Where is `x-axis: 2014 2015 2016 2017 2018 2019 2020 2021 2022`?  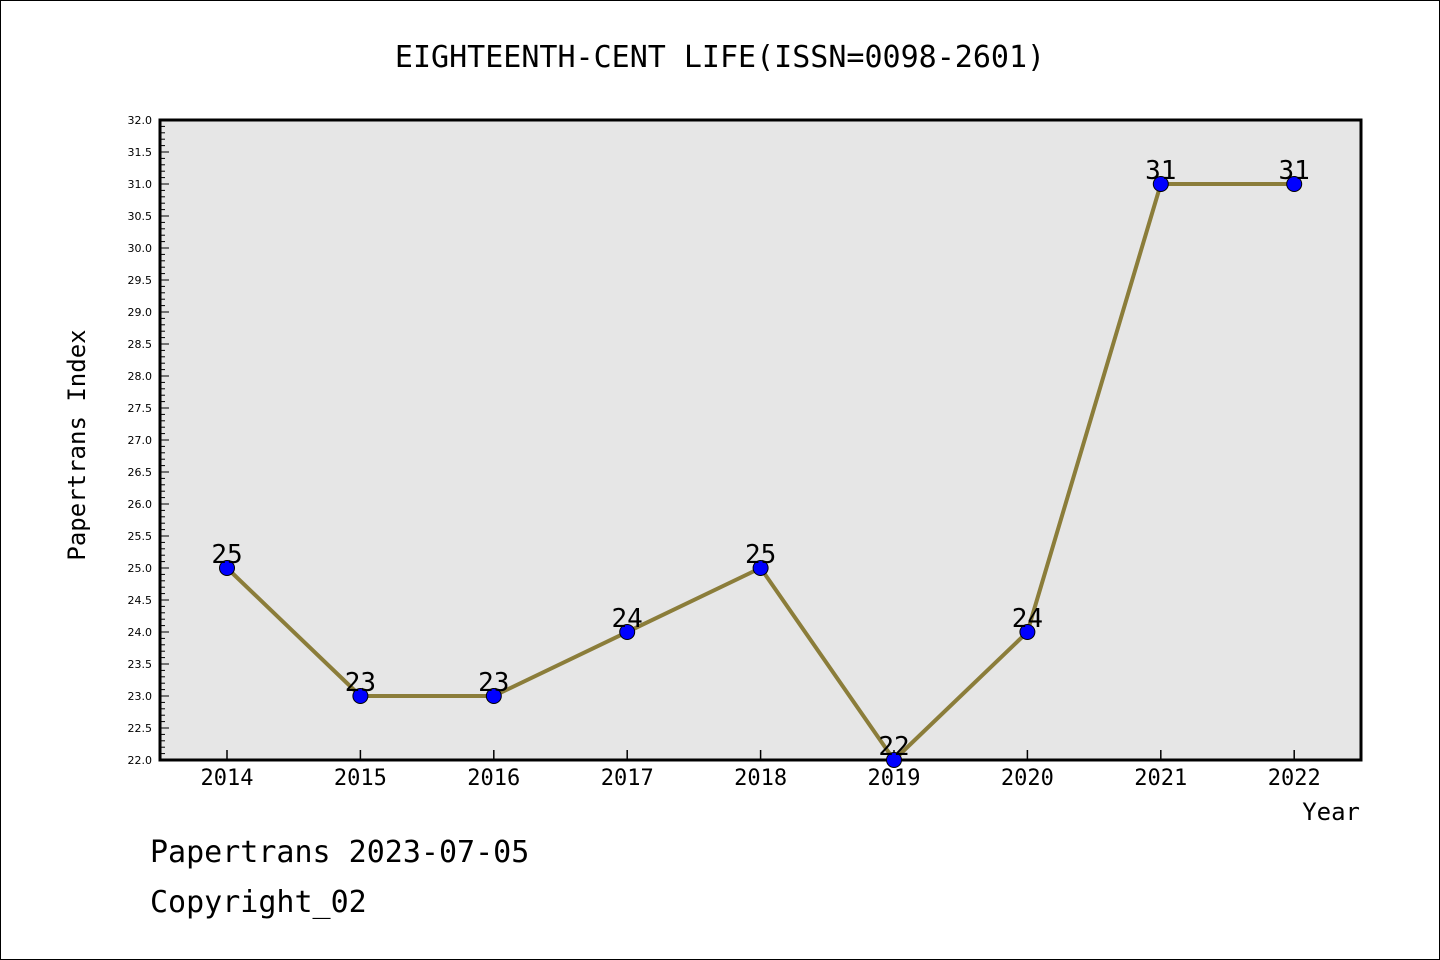
x-axis: 2014 2015 2016 2017 2018 2019 2020 2021 2022 is located at coordinates (761, 770).